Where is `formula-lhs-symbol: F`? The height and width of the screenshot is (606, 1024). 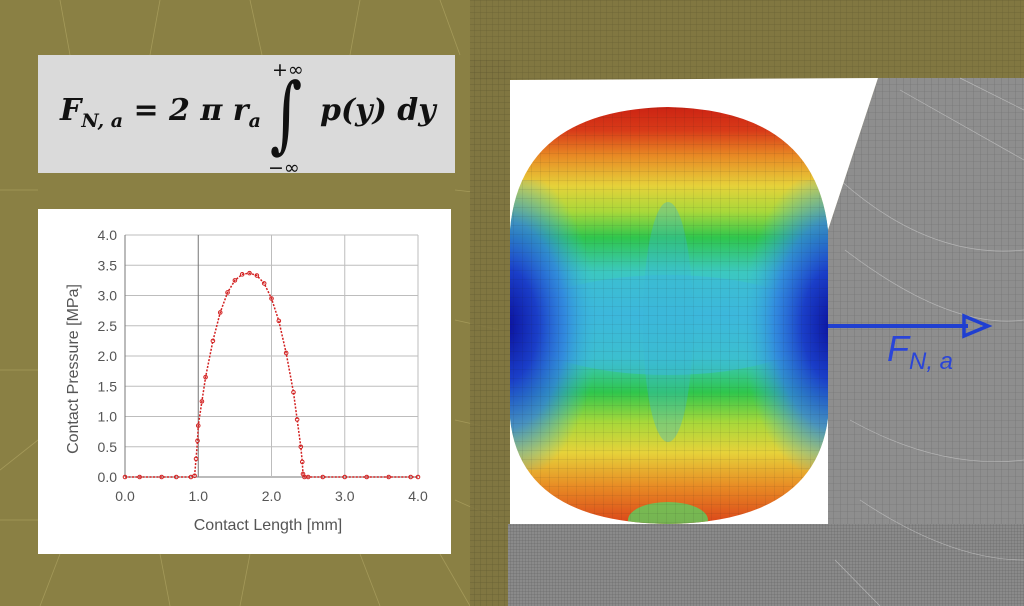 formula-lhs-symbol: F is located at coordinates (71, 110).